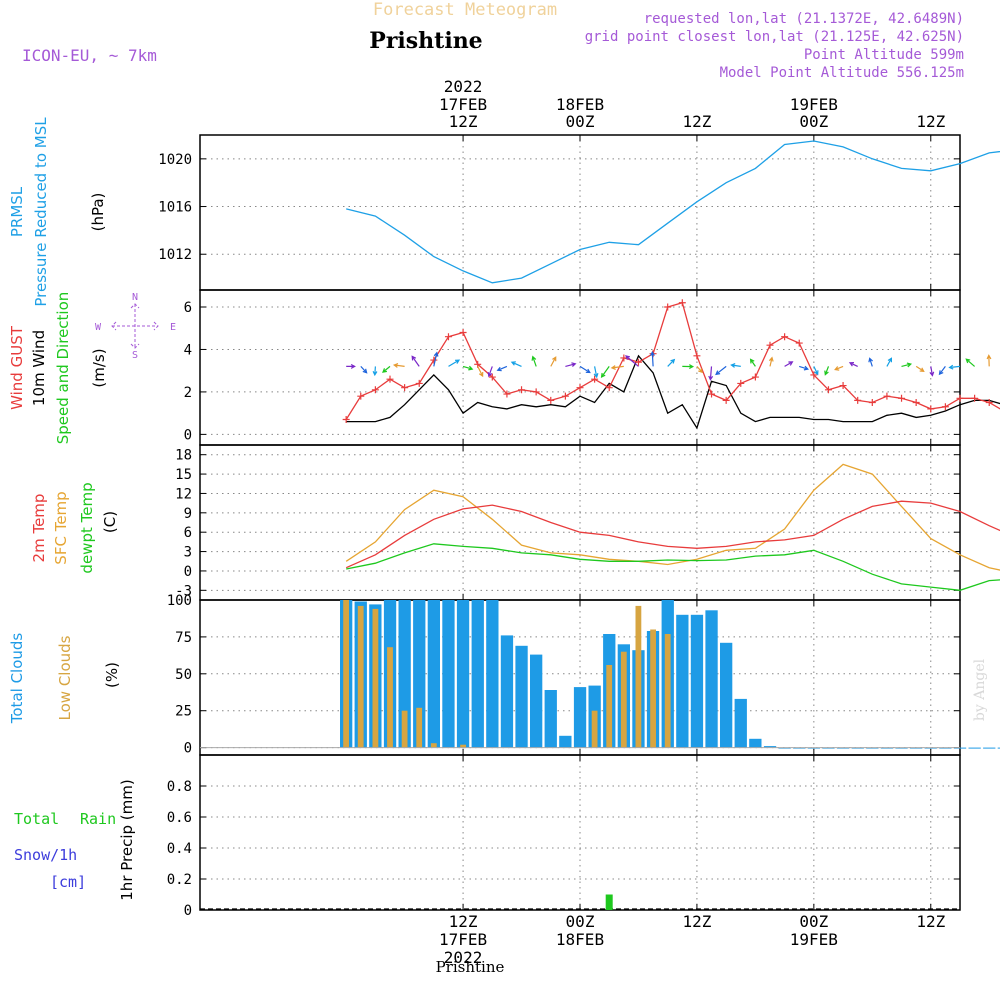  What do you see at coordinates (188, 553) in the screenshot?
I see `y-tick-label: 3` at bounding box center [188, 553].